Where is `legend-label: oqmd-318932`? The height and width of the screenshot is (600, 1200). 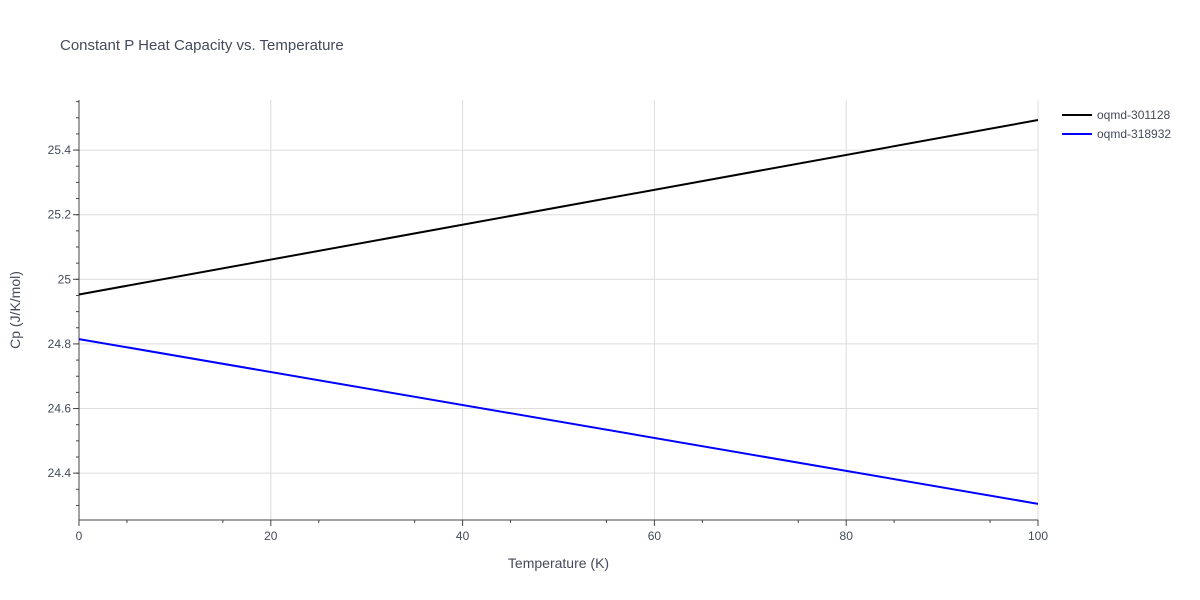 legend-label: oqmd-318932 is located at coordinates (1134, 134).